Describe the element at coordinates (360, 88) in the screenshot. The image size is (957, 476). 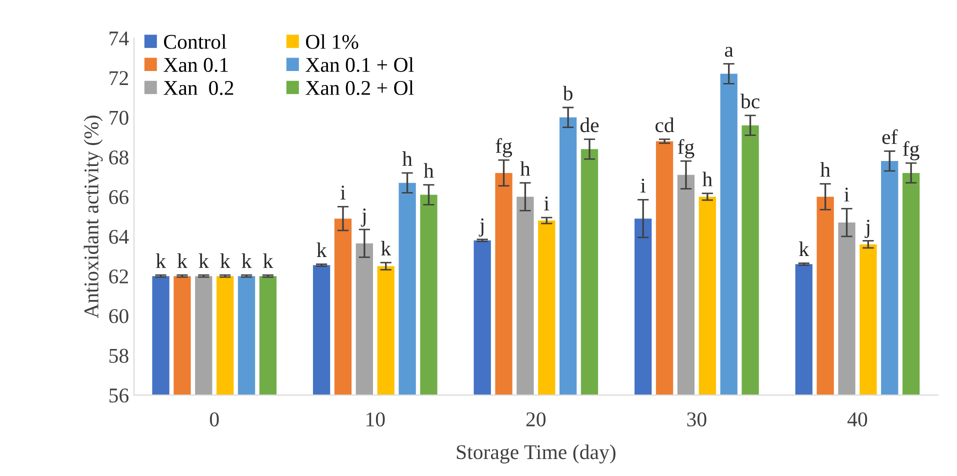
I see `legend-label: Xan 0.2 + Ol` at that location.